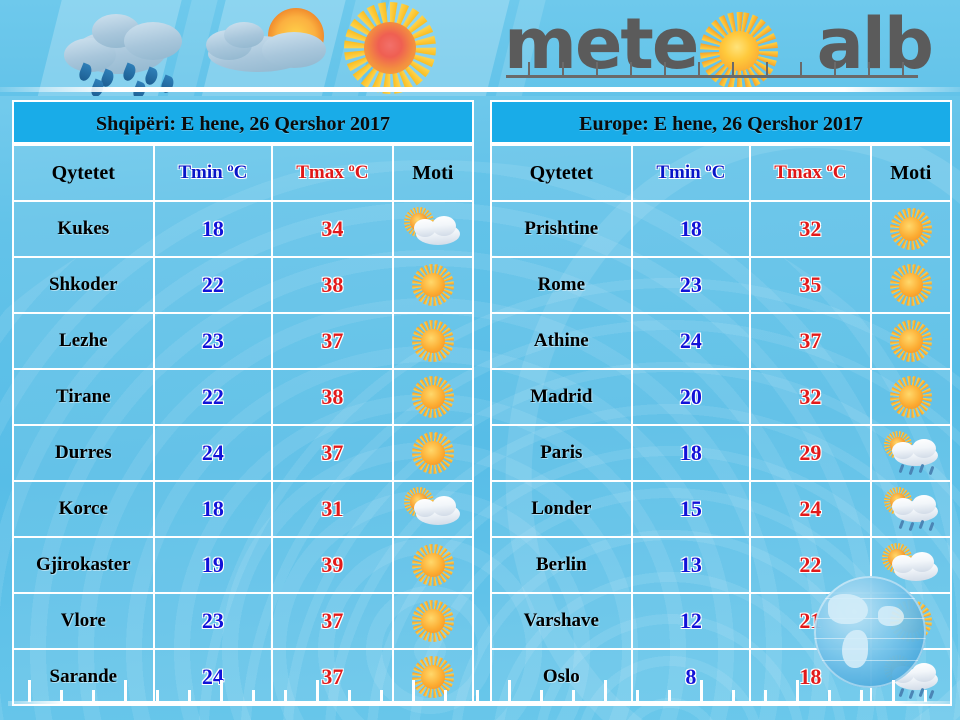 The height and width of the screenshot is (720, 960). What do you see at coordinates (83, 565) in the screenshot?
I see `cell-city: Gjirokaster` at bounding box center [83, 565].